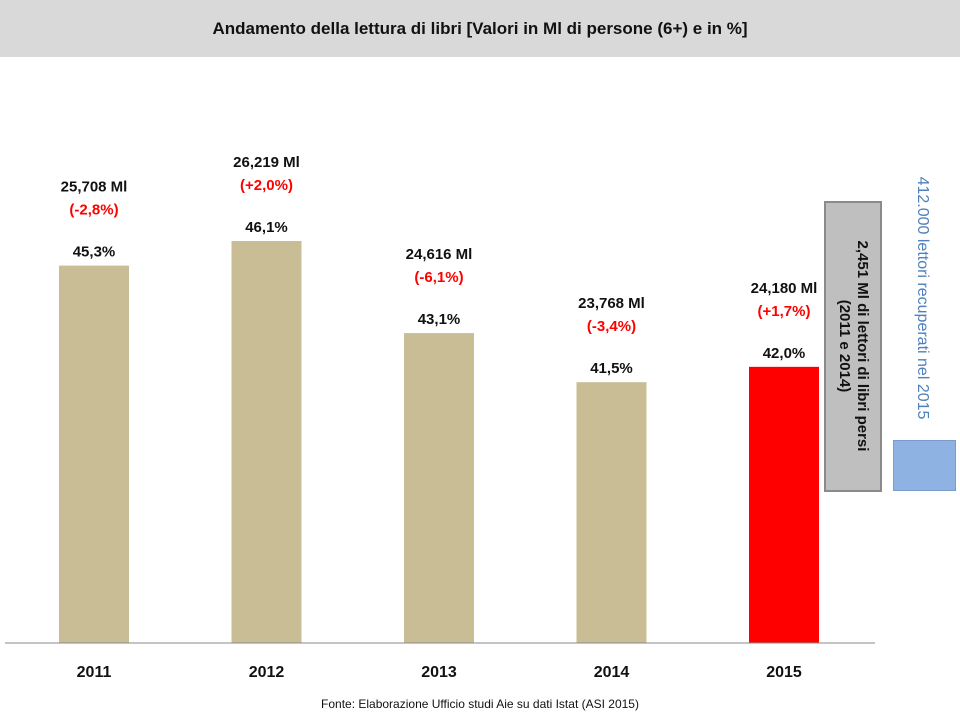 The image size is (960, 720). What do you see at coordinates (94, 187) in the screenshot?
I see `count-label-2011: 25,708 Ml` at bounding box center [94, 187].